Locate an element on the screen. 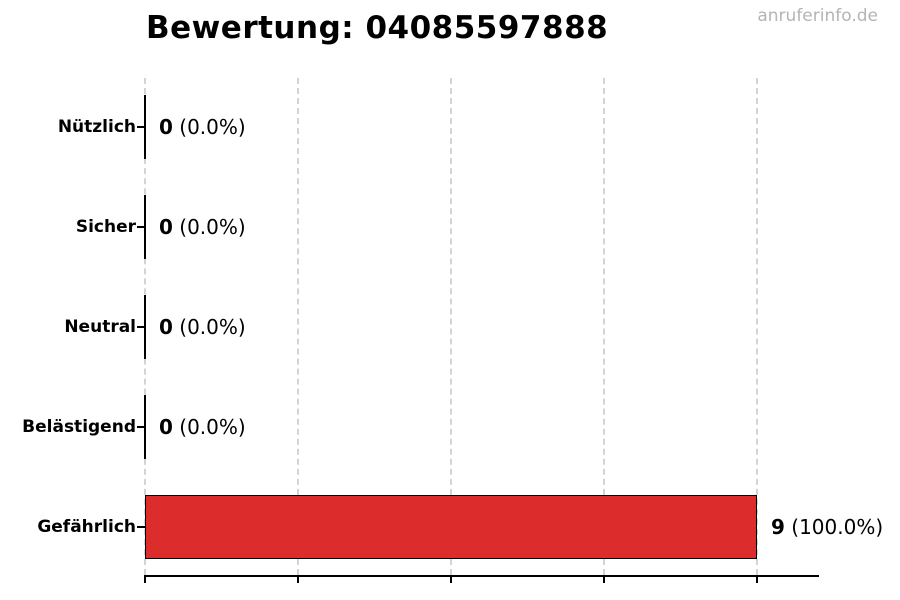 The image size is (900, 600). bar is located at coordinates (451, 526).